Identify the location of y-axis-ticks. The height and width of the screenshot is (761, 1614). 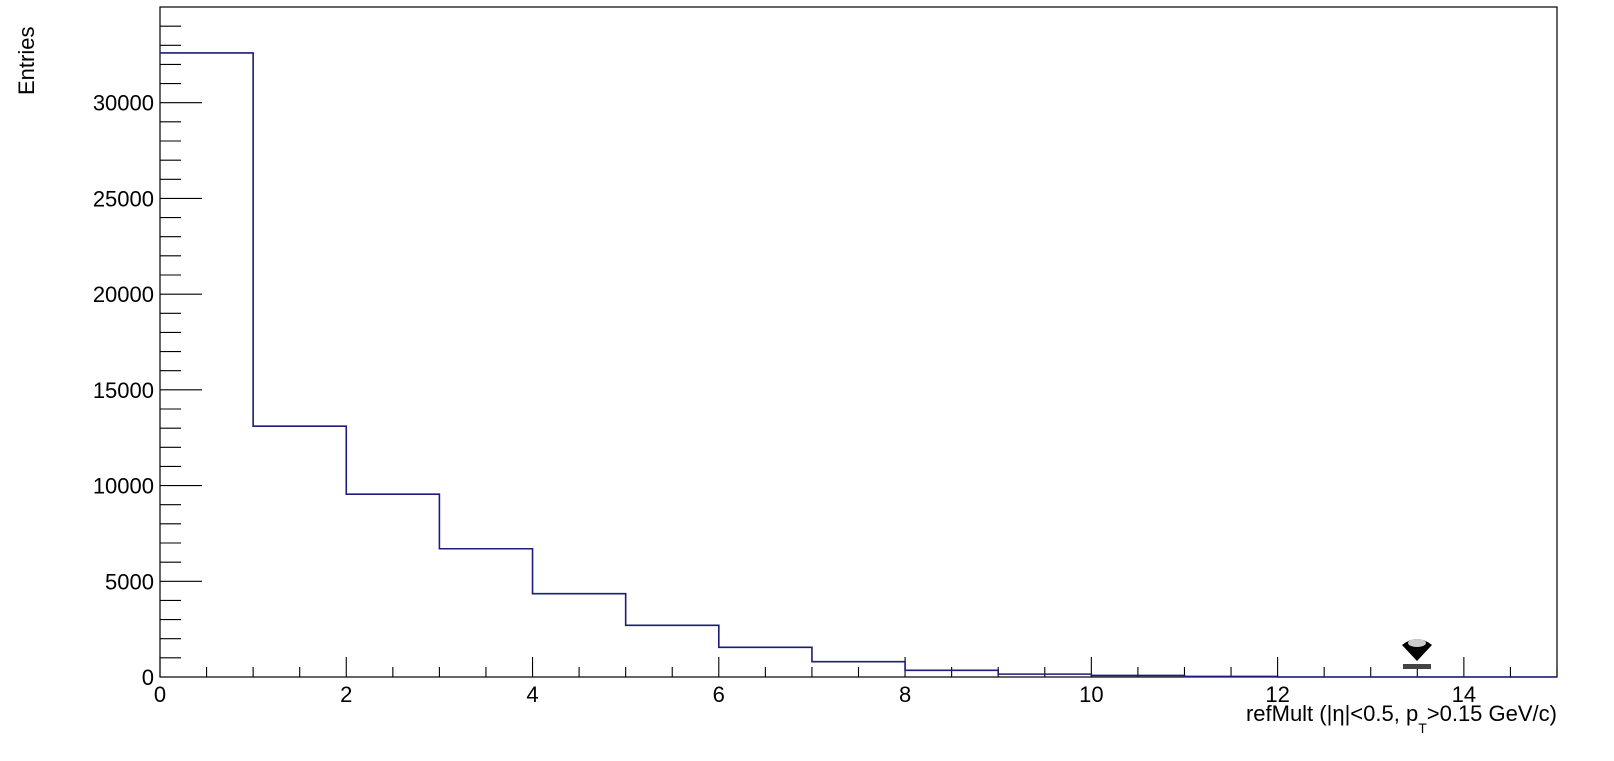
(181, 342).